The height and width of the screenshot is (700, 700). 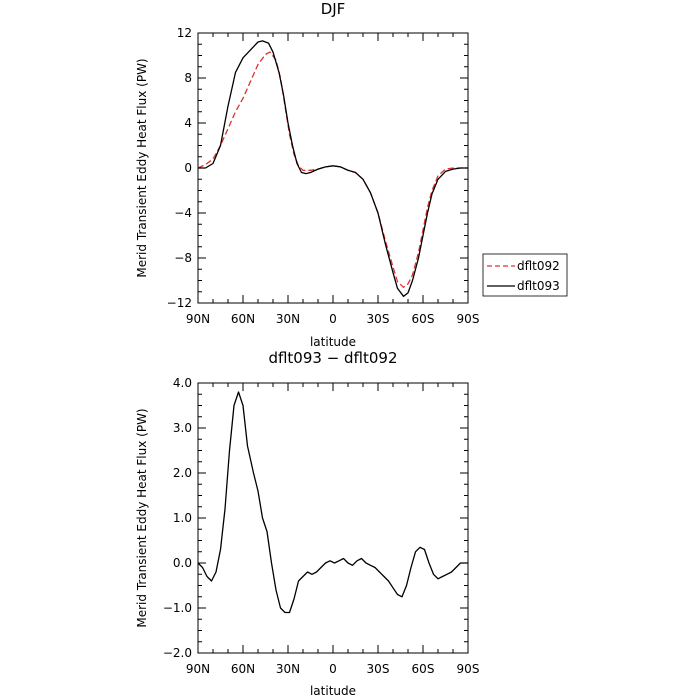 I want to click on y-tick-labels: −2.0 −1.0 0.0 1.0 2.0 3.0 4.0, so click(x=177, y=518).